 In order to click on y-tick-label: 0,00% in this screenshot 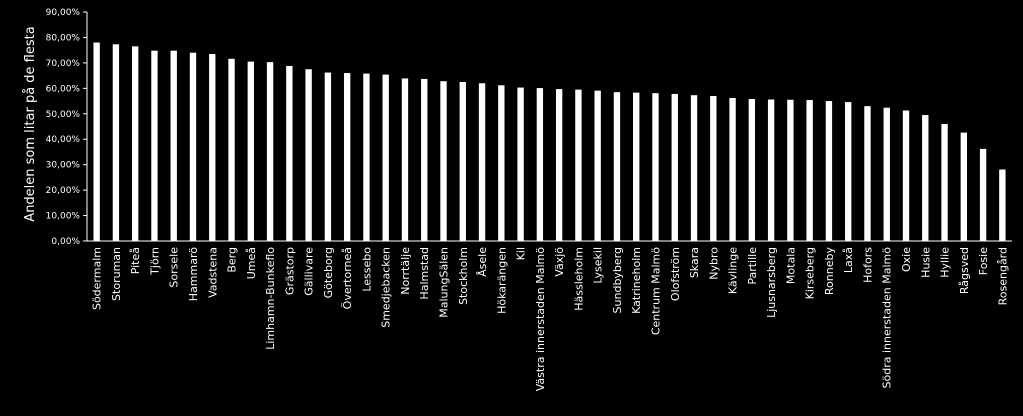, I will do `click(65, 242)`.